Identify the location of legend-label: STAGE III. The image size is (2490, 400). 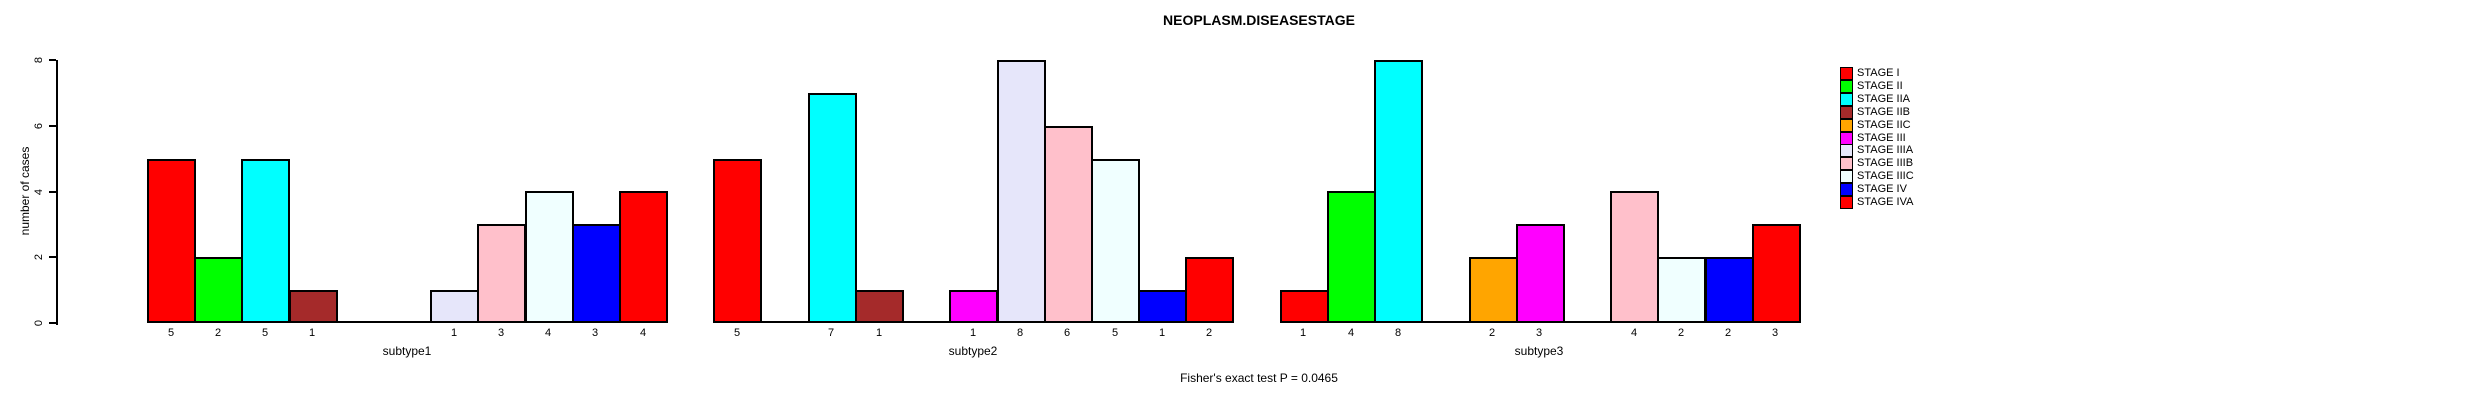
(1881, 138).